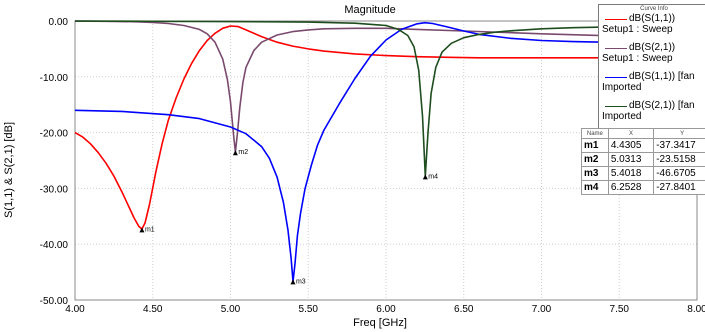 This screenshot has height=332, width=705. What do you see at coordinates (59, 22) in the screenshot?
I see `y-tick-label: 0.00` at bounding box center [59, 22].